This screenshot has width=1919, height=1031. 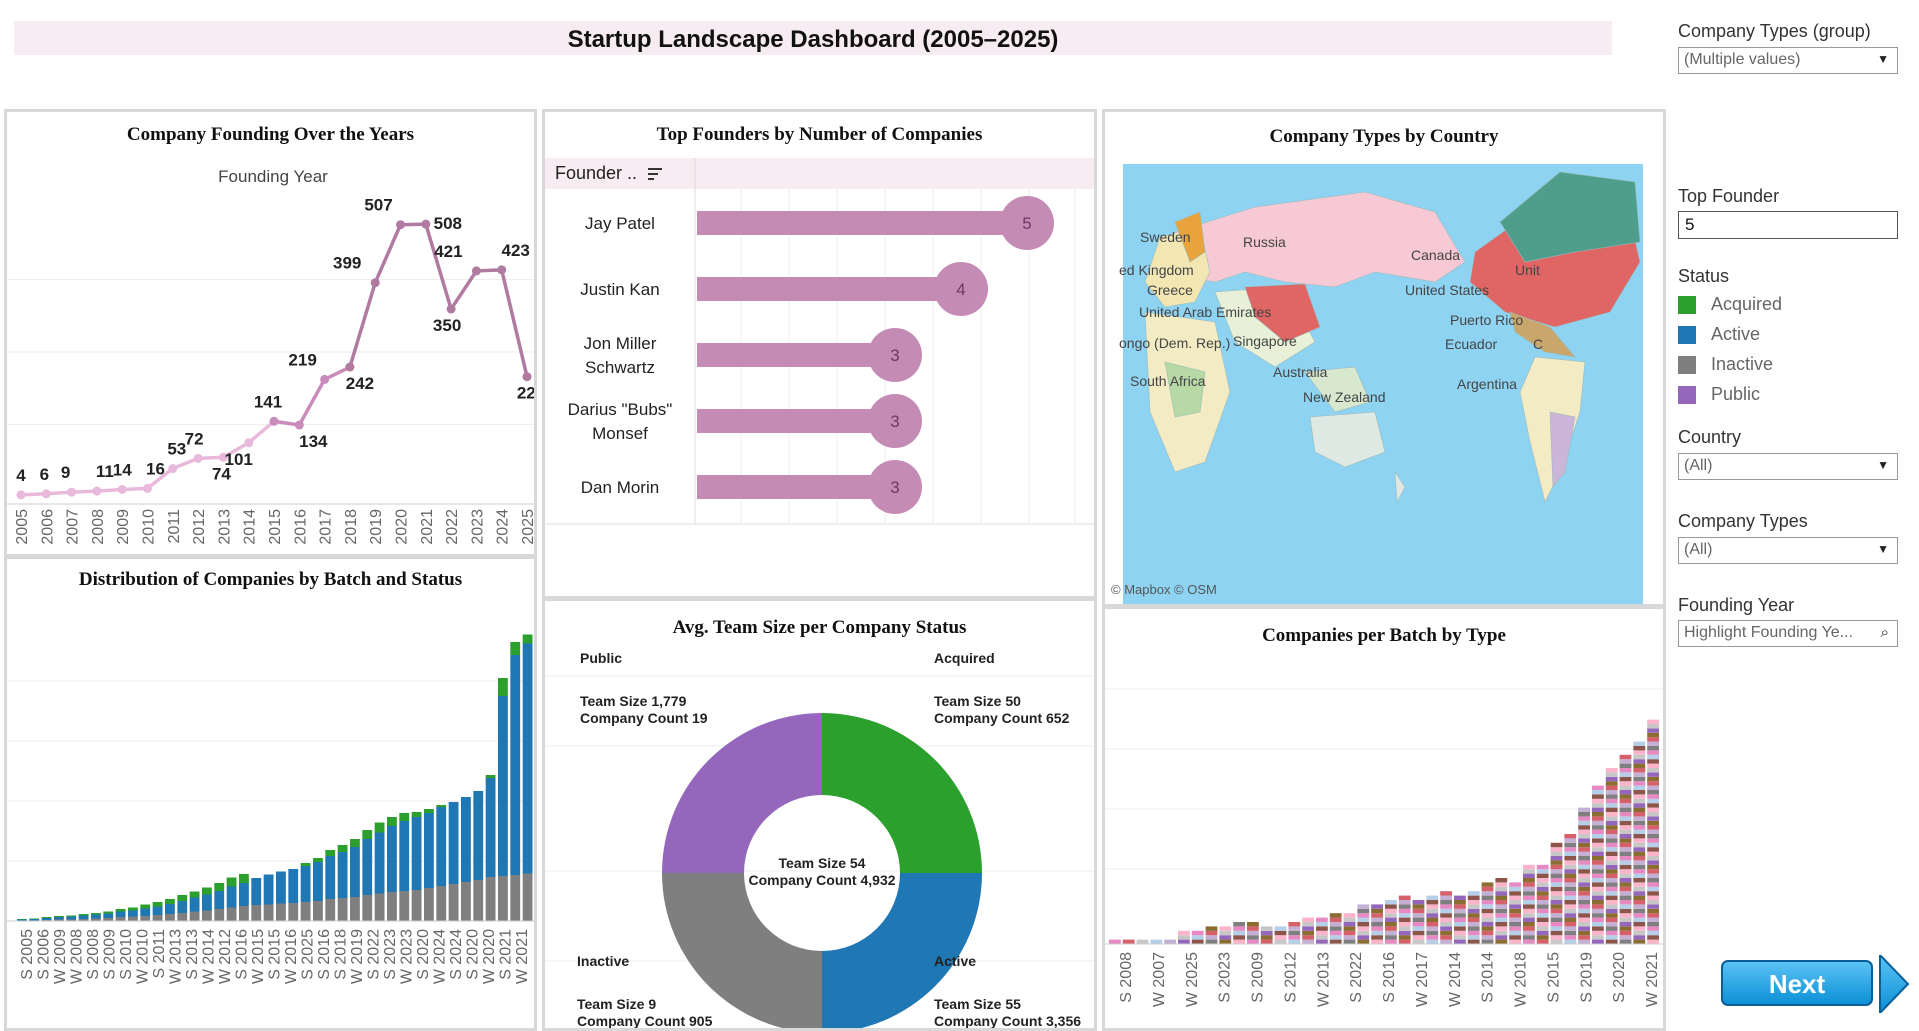 What do you see at coordinates (1400, 487) in the screenshot?
I see `country-new-zealand` at bounding box center [1400, 487].